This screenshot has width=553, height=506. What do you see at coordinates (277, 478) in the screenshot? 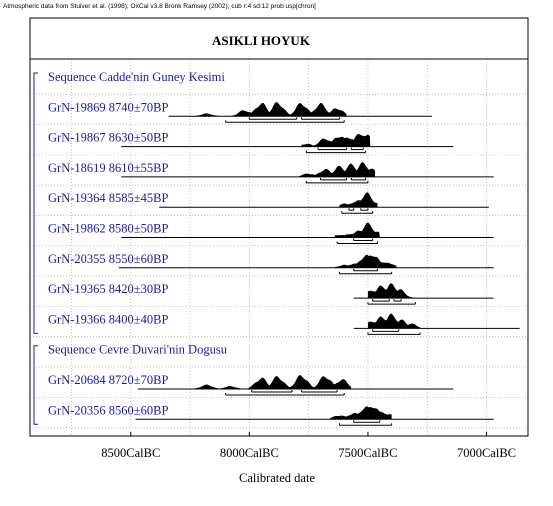
I see `x-axis-label: Calibrated date` at bounding box center [277, 478].